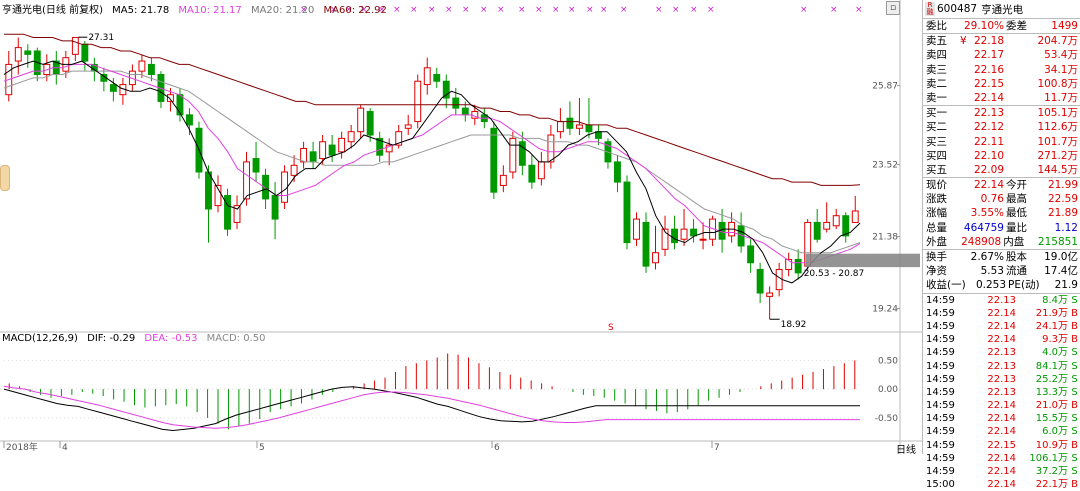 This screenshot has height=491, width=1080. What do you see at coordinates (1001, 366) in the screenshot?
I see `tick-row: 14:59 22.13 84.1万 S` at bounding box center [1001, 366].